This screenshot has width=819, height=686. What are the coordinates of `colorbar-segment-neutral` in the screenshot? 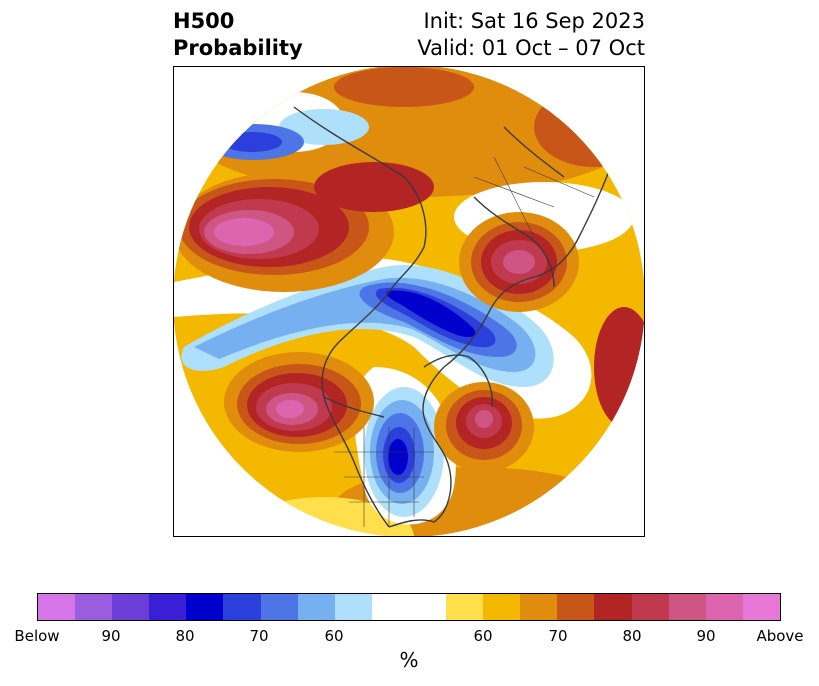 It's located at (409, 607).